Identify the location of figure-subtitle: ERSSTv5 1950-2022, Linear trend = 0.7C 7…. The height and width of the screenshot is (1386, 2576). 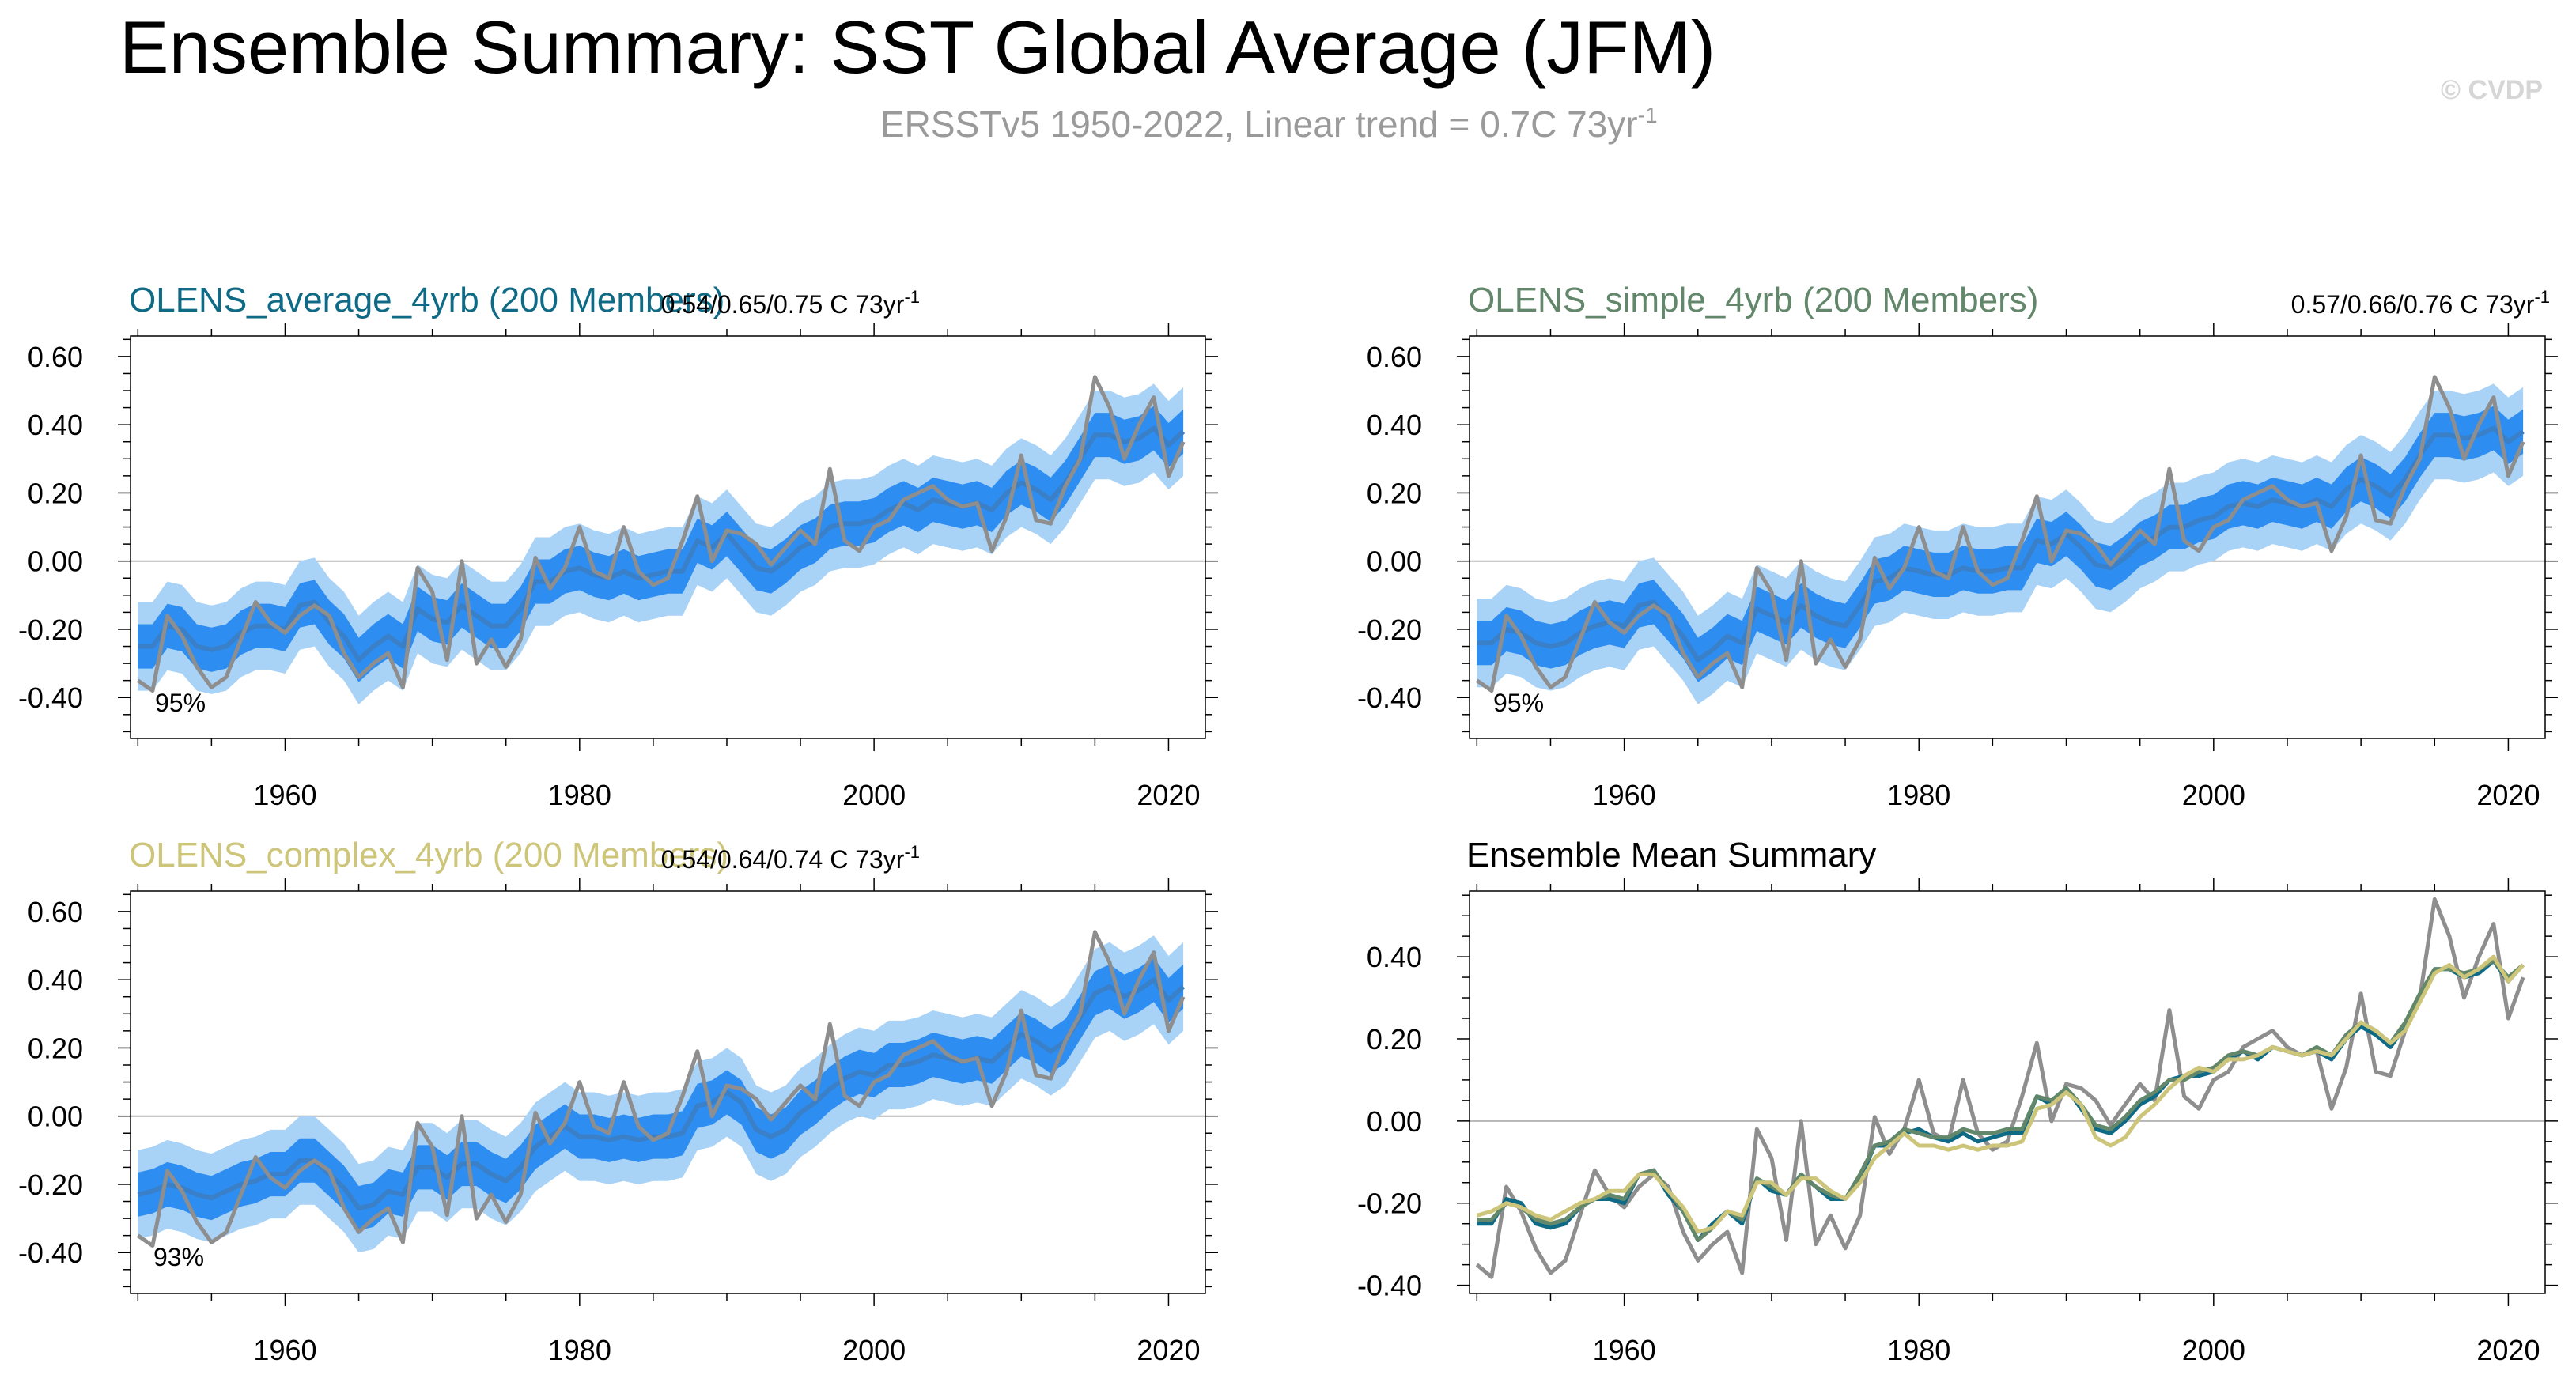
(1269, 124).